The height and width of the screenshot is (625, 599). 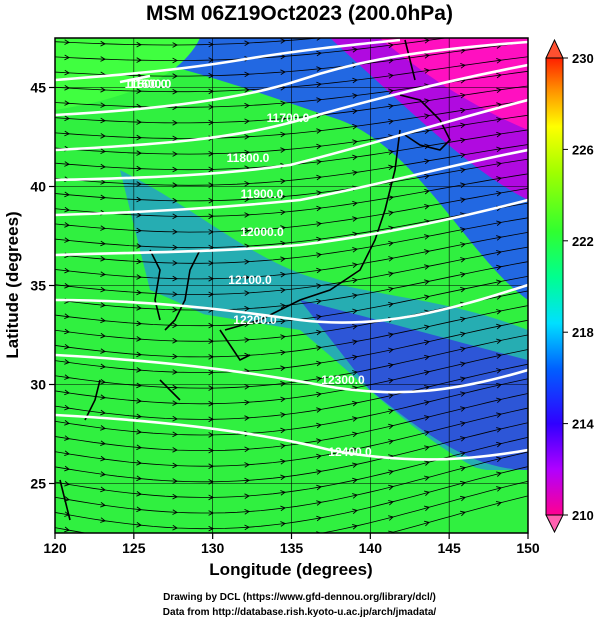 I want to click on contour-label: 11600.0, so click(x=150, y=84).